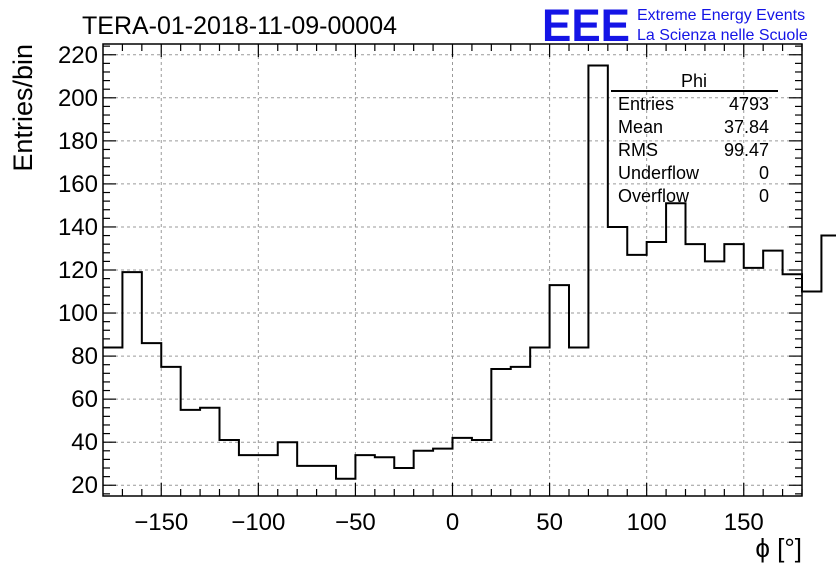  Describe the element at coordinates (239, 26) in the screenshot. I see `chart-title: TERA-01-2018-11-09-00004` at that location.